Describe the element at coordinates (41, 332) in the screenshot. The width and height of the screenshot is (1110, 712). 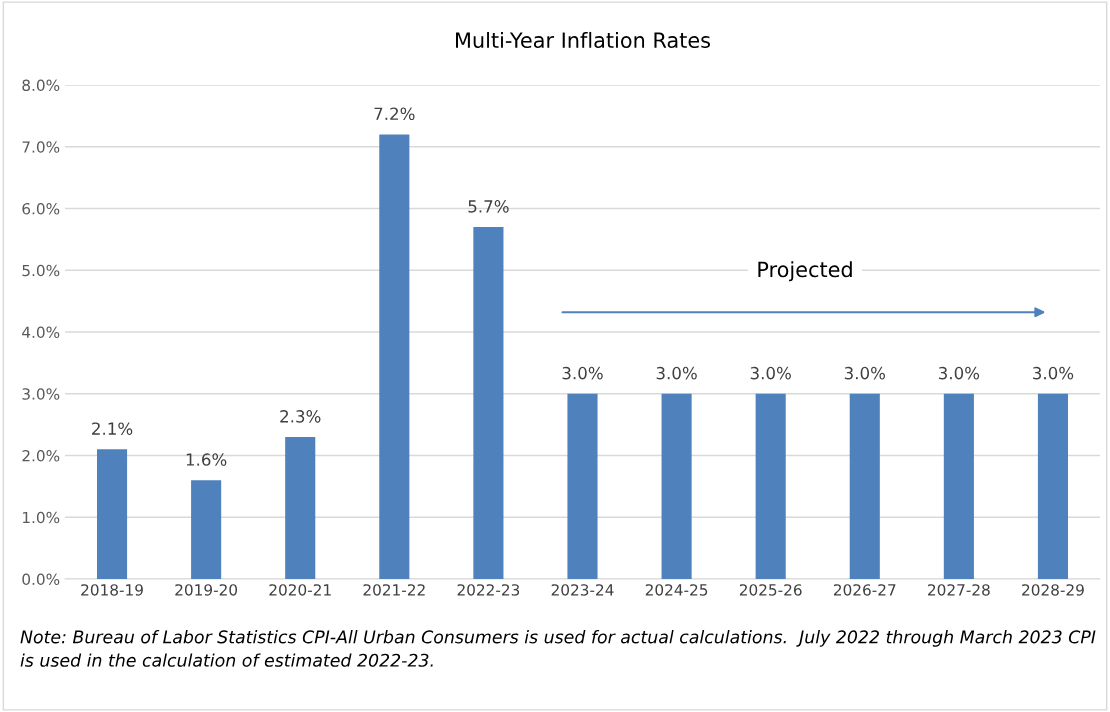
I see `y-tick-label: 4.0%` at that location.